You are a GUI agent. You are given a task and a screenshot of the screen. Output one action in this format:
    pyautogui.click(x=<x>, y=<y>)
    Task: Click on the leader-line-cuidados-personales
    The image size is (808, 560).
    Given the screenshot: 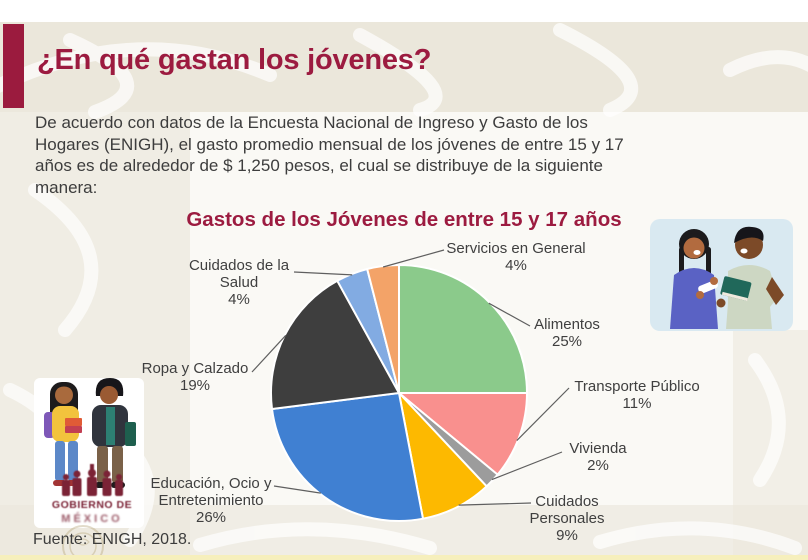 What is the action you would take?
    pyautogui.click(x=495, y=504)
    